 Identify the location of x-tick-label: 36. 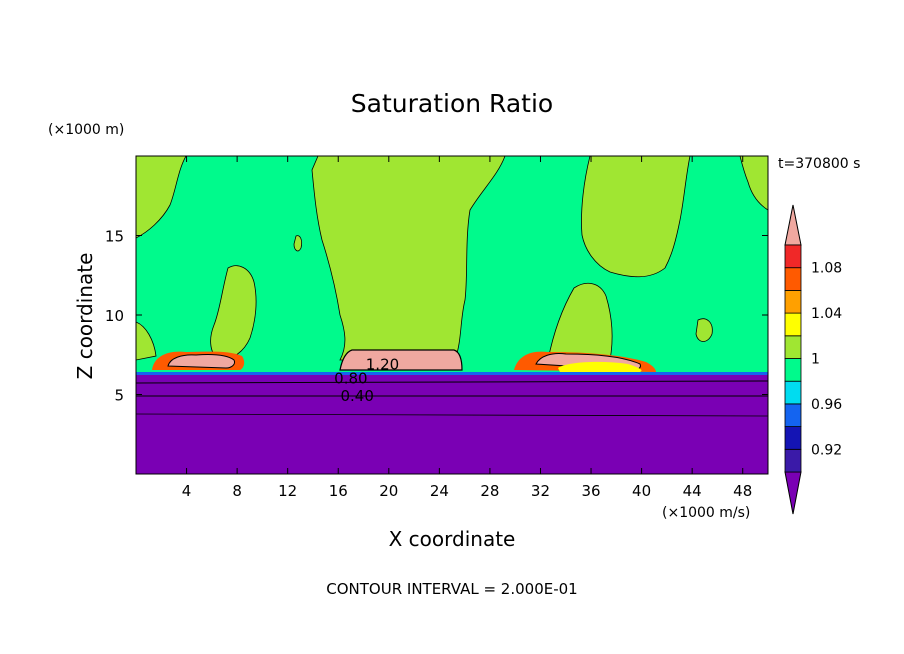
(590, 491).